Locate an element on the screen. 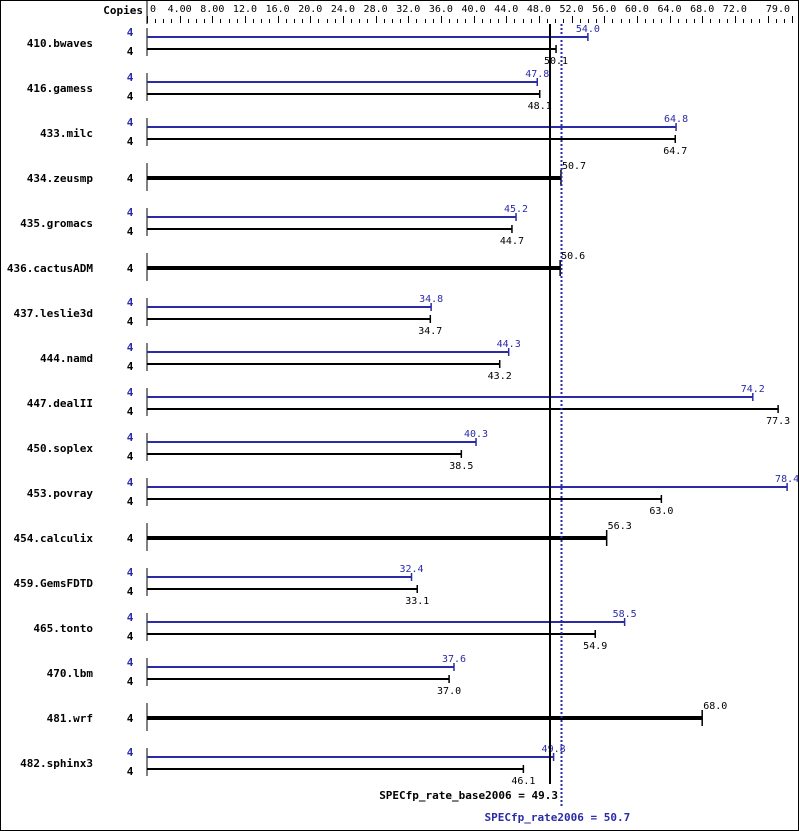 This screenshot has width=799, height=831. tick-label: 36.0 is located at coordinates (441, 9).